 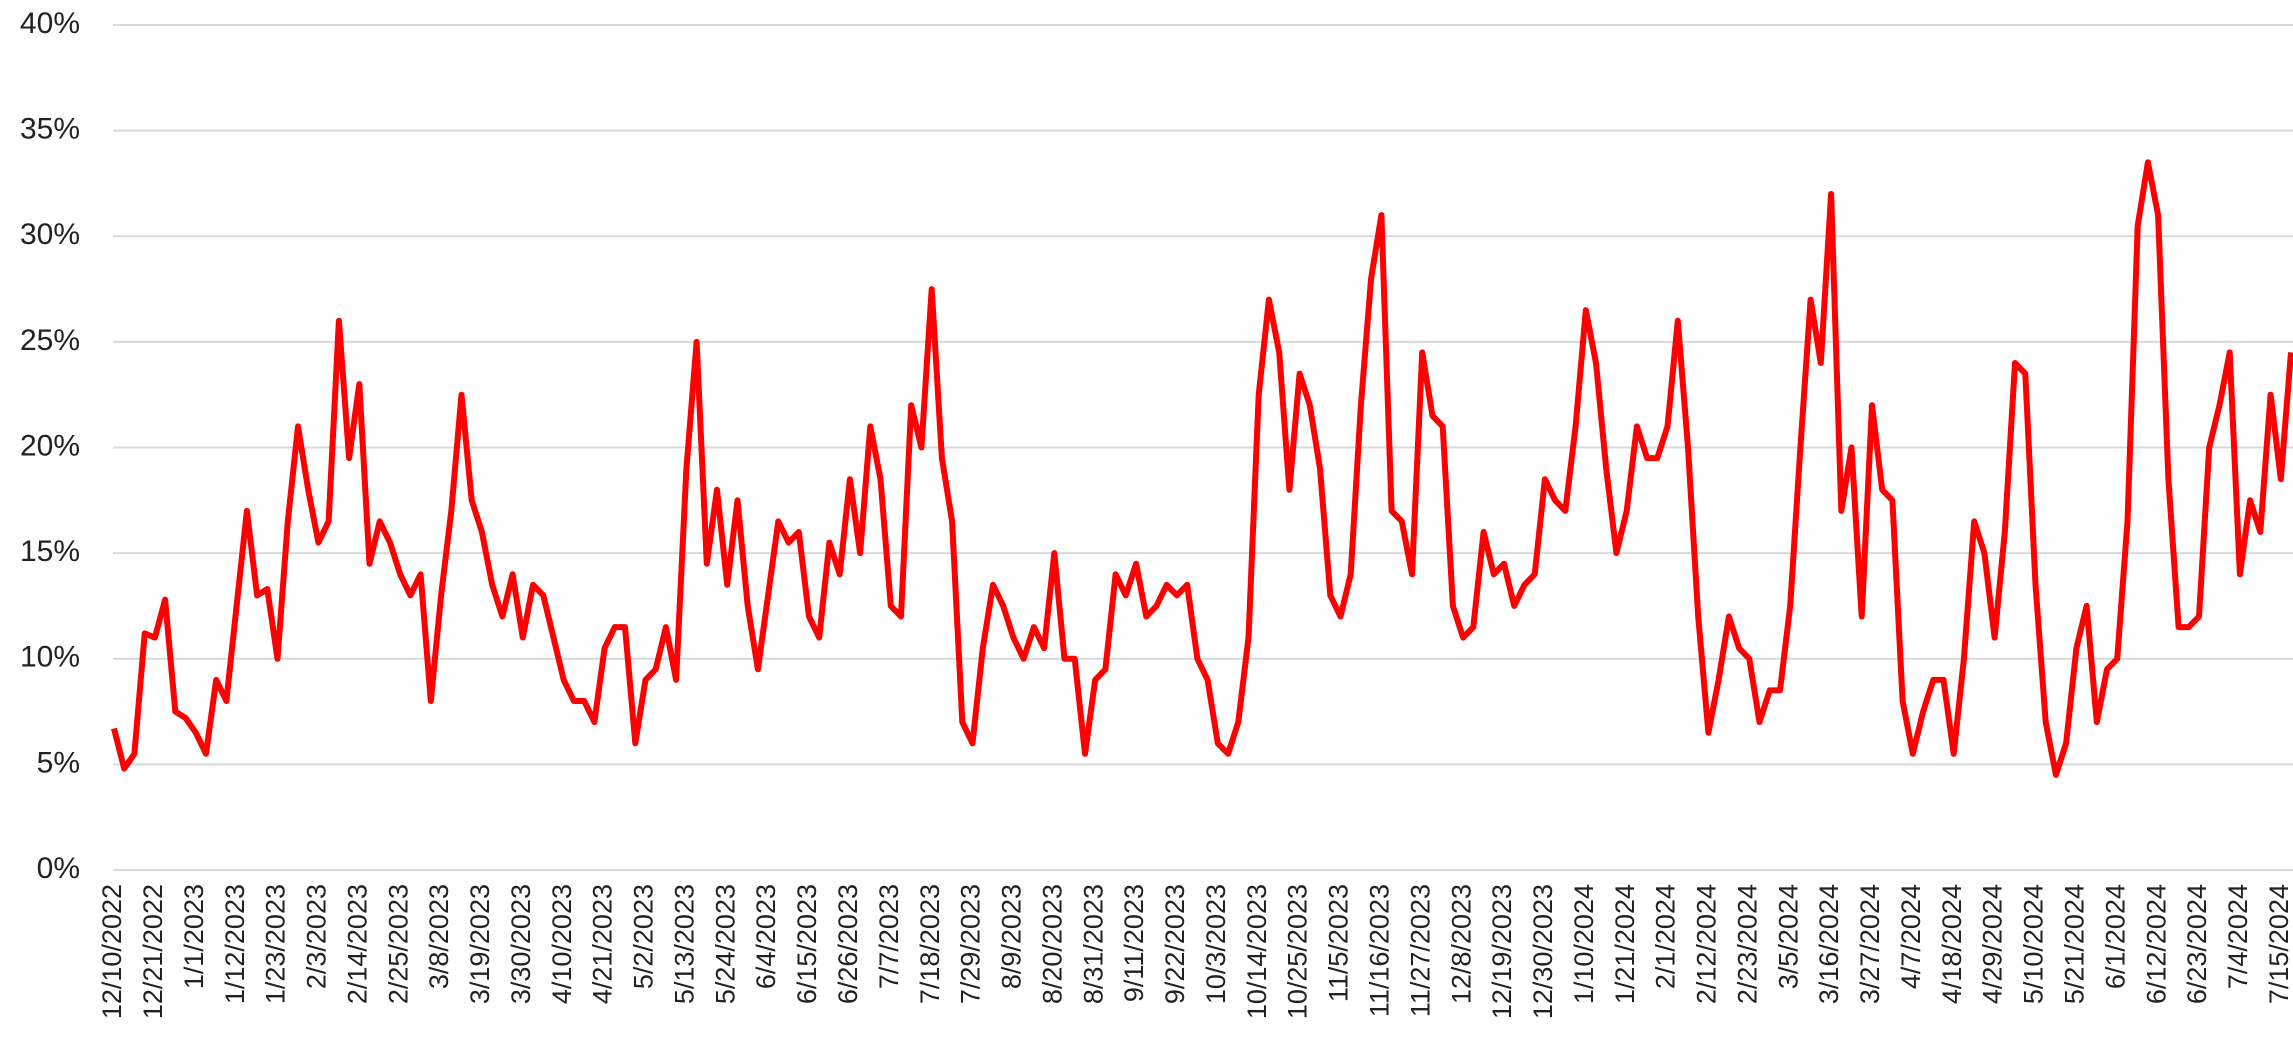 What do you see at coordinates (1339, 943) in the screenshot?
I see `x-tick-label: 11/5/2023` at bounding box center [1339, 943].